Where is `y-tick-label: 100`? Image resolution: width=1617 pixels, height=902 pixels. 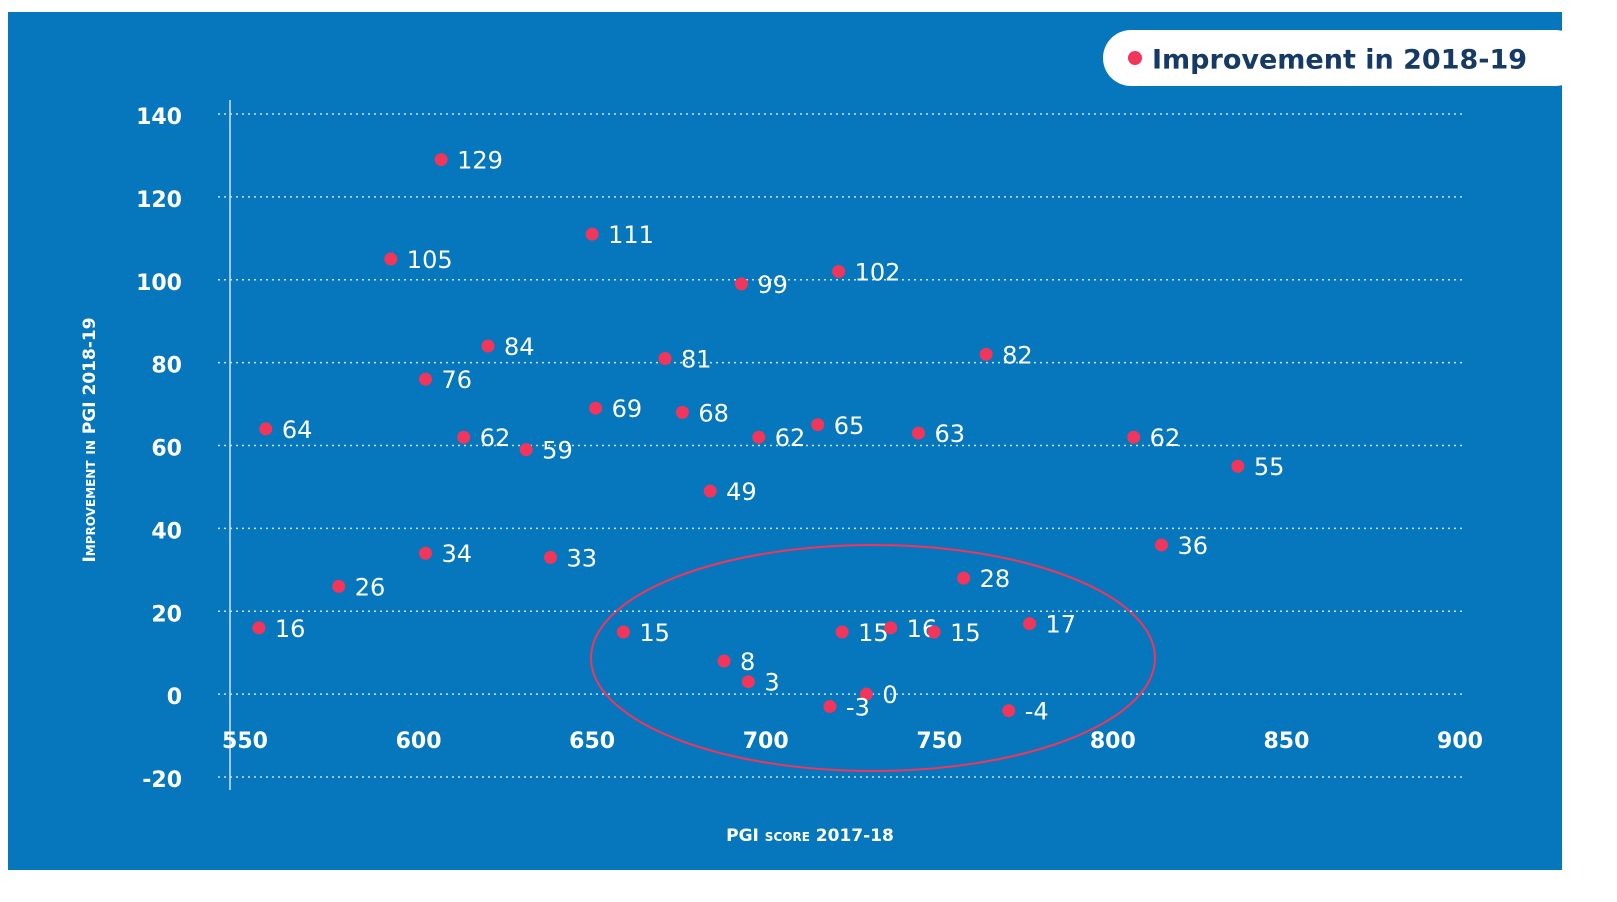
y-tick-label: 100 is located at coordinates (159, 283).